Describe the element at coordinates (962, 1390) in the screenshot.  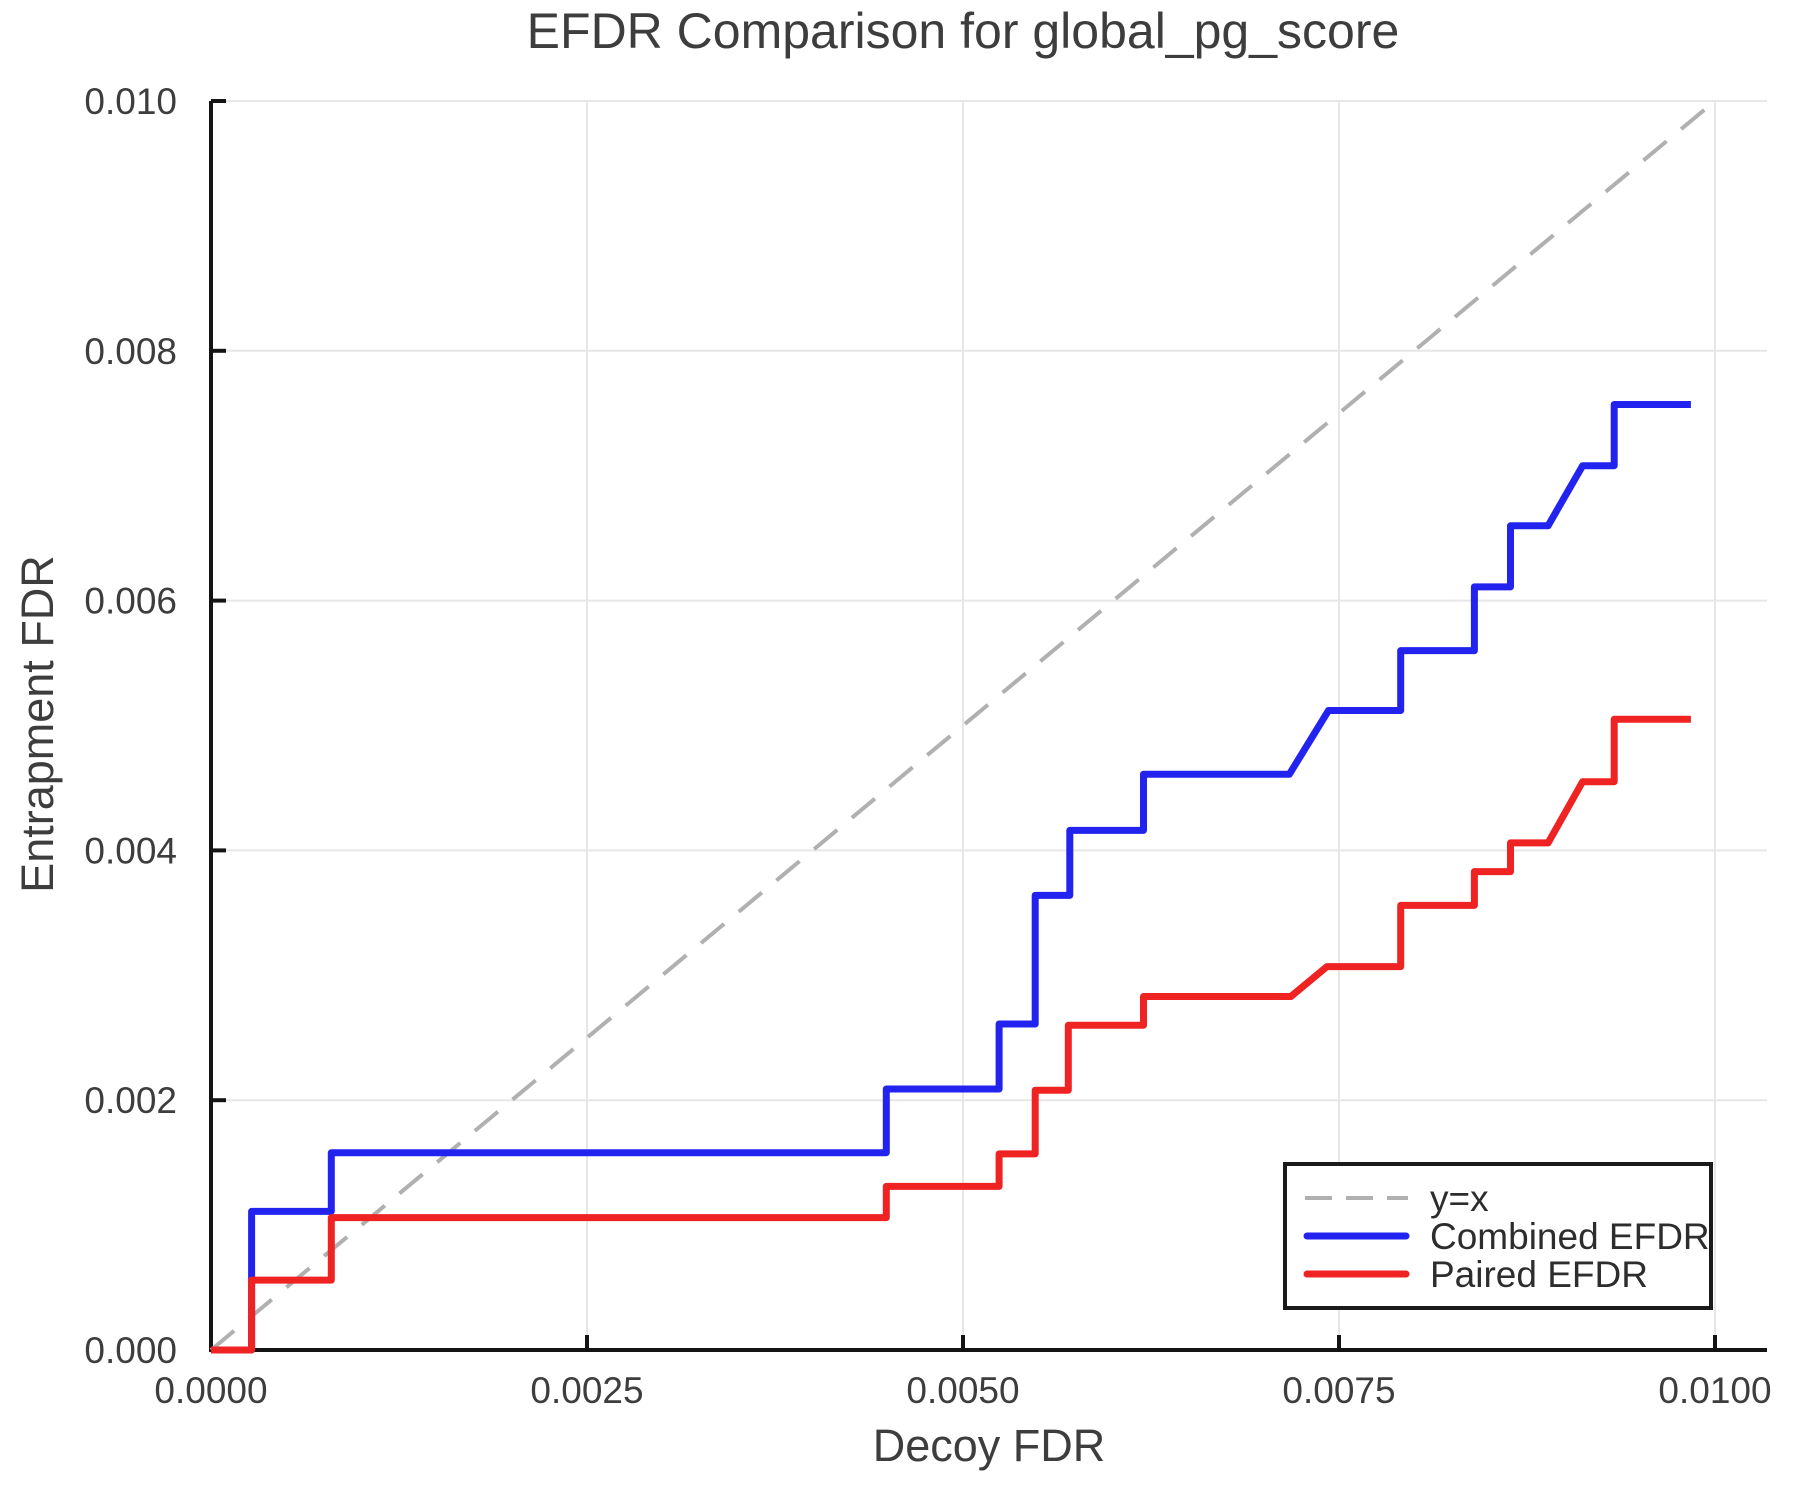
I see `x-tick-label: 0.0050` at that location.